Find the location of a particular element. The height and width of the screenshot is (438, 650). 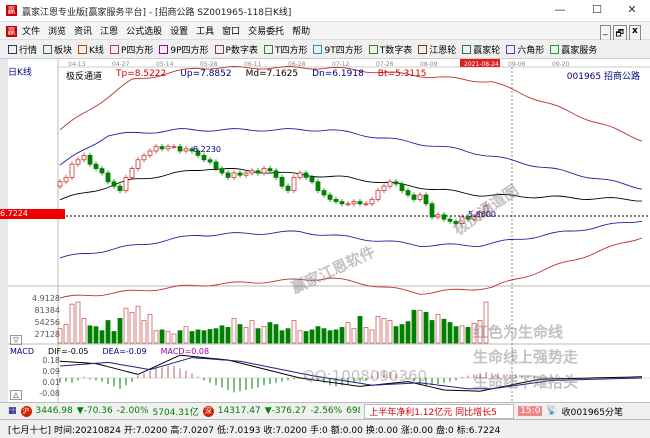

toolbar-wheel2-button: 赢家轮 is located at coordinates (481, 49).